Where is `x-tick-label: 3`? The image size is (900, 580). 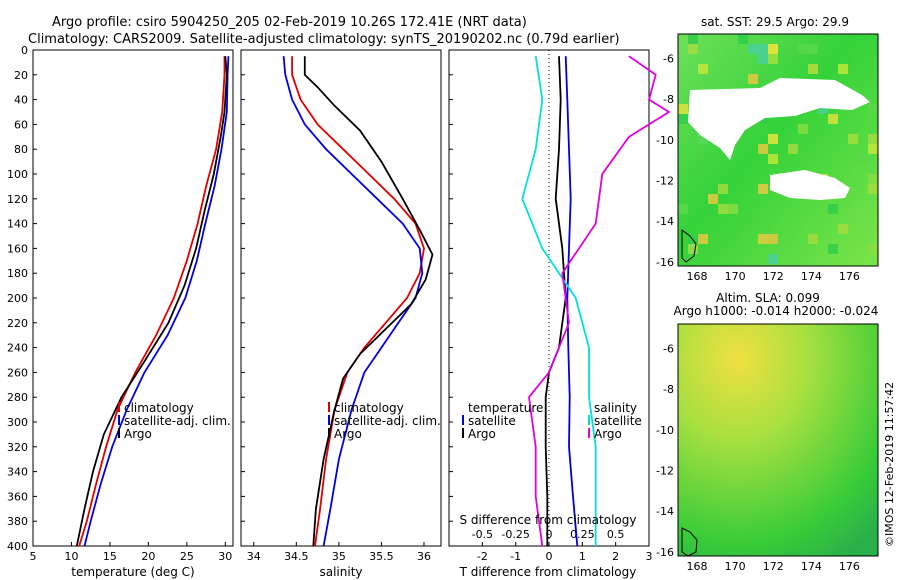
x-tick-label: 3 is located at coordinates (649, 556).